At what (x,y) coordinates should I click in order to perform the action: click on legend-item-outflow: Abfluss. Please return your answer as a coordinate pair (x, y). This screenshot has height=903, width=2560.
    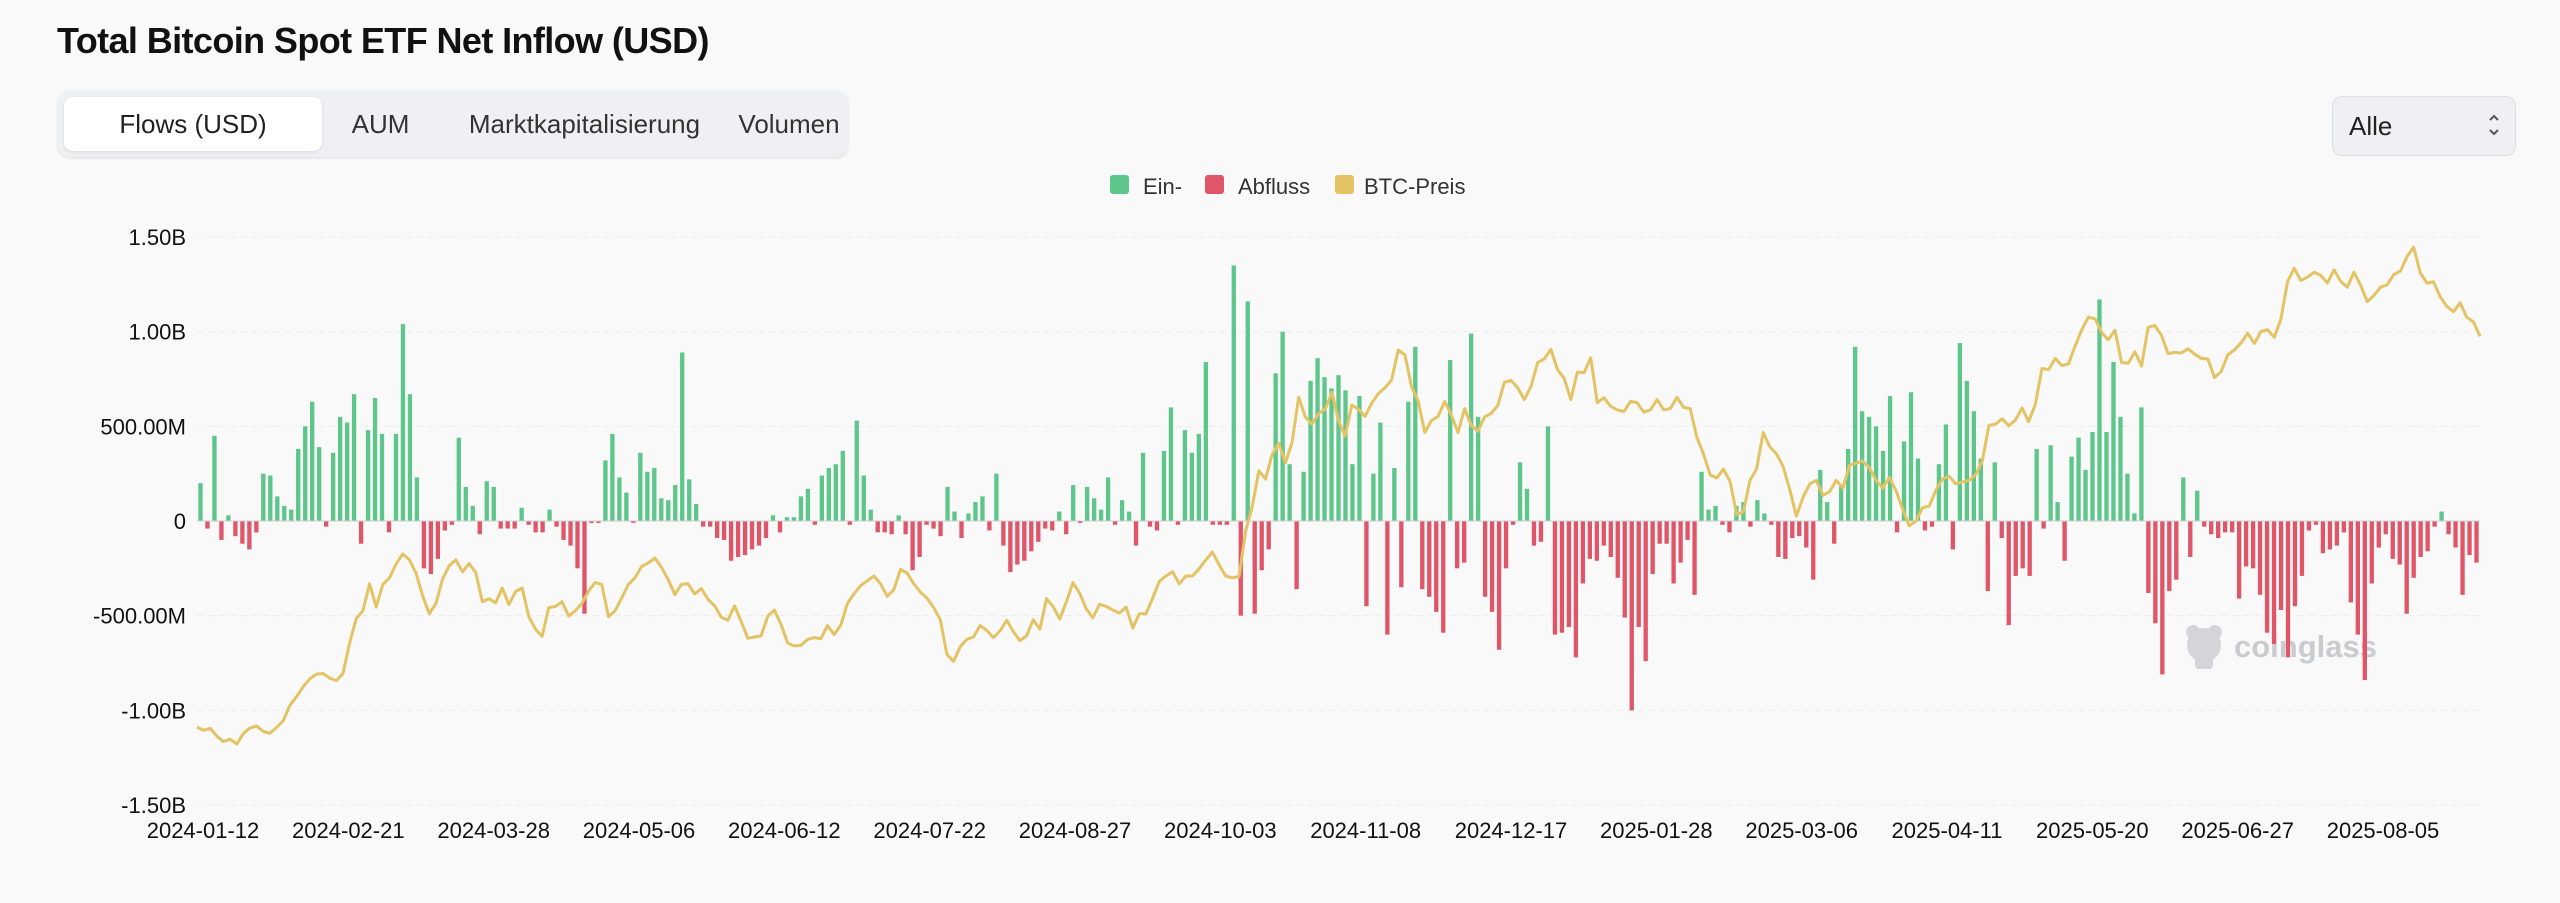
    Looking at the image, I should click on (1257, 186).